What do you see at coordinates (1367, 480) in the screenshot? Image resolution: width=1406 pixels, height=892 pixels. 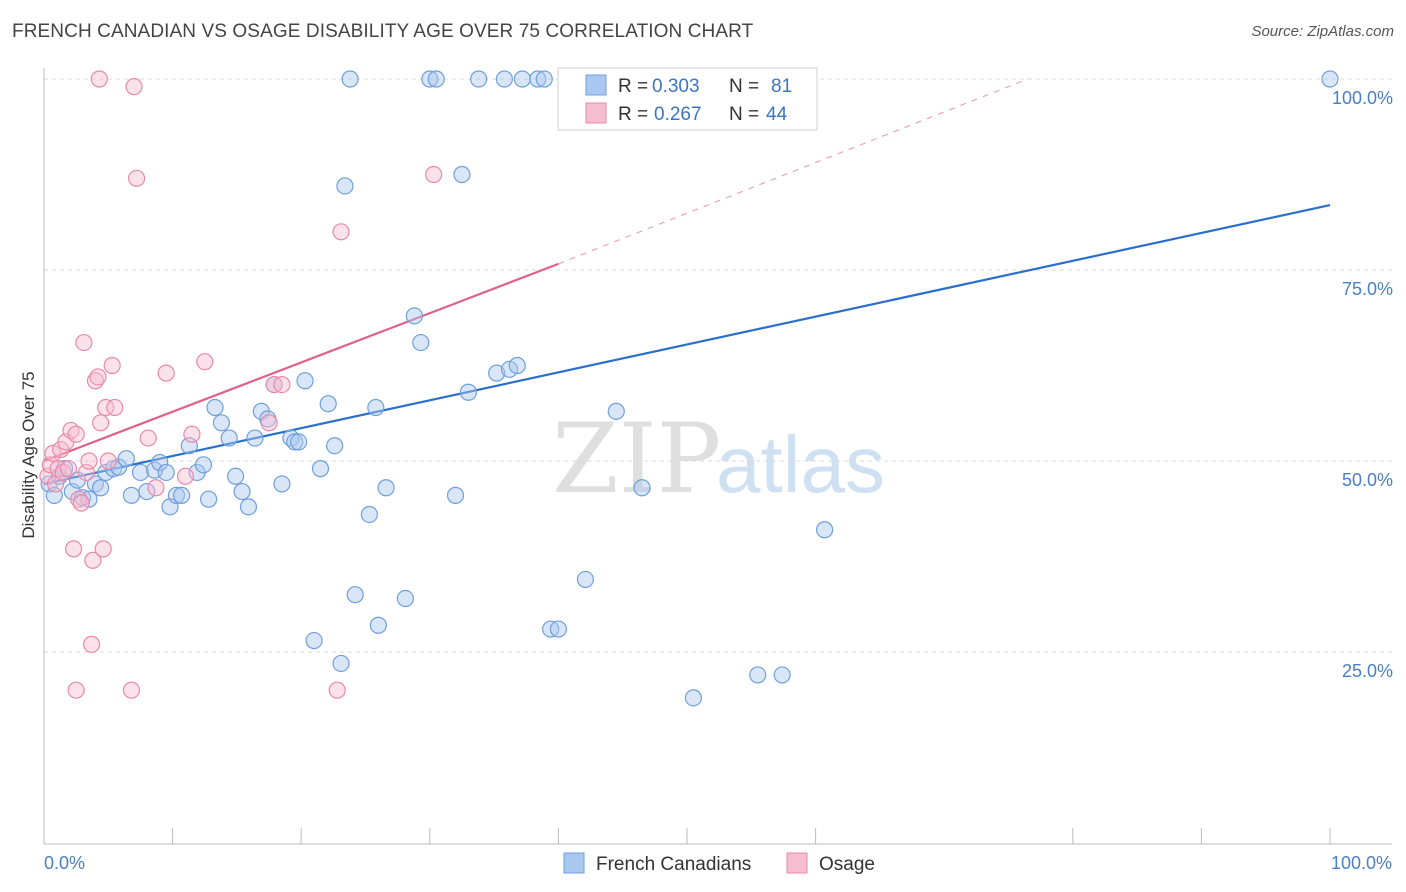 I see `y-tick-label: 50.0%` at bounding box center [1367, 480].